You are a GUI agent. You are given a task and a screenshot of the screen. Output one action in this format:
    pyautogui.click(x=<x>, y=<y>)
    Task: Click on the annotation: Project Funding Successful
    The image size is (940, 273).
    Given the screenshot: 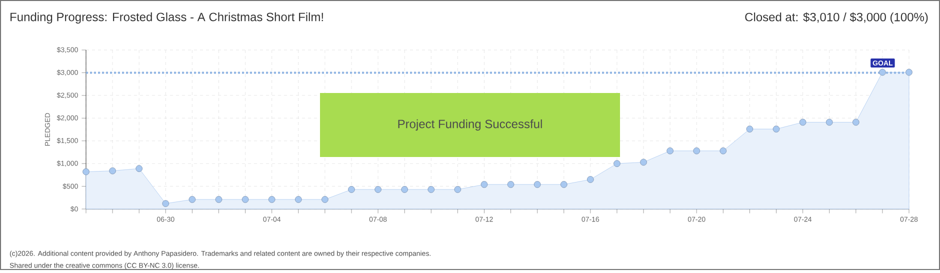 What is the action you would take?
    pyautogui.click(x=470, y=125)
    